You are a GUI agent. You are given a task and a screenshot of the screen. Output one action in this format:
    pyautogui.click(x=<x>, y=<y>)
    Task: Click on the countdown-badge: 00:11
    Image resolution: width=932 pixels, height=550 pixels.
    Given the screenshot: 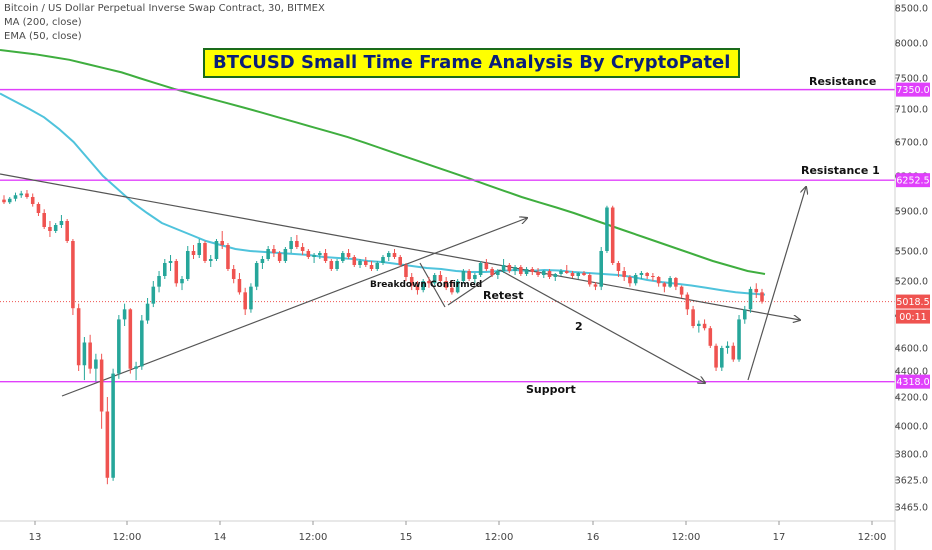 What is the action you would take?
    pyautogui.click(x=912, y=317)
    